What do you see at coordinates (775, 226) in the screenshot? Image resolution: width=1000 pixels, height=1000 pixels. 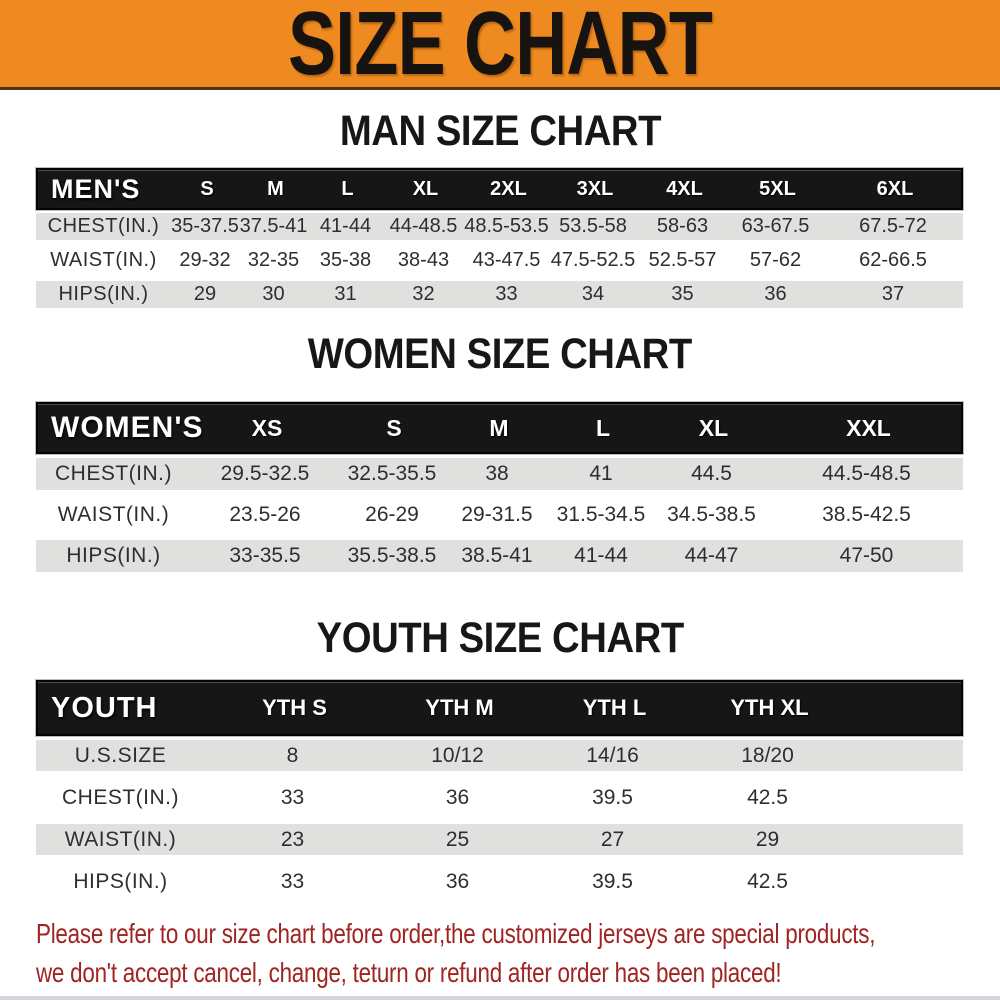 I see `size-value: 63-67.5` at bounding box center [775, 226].